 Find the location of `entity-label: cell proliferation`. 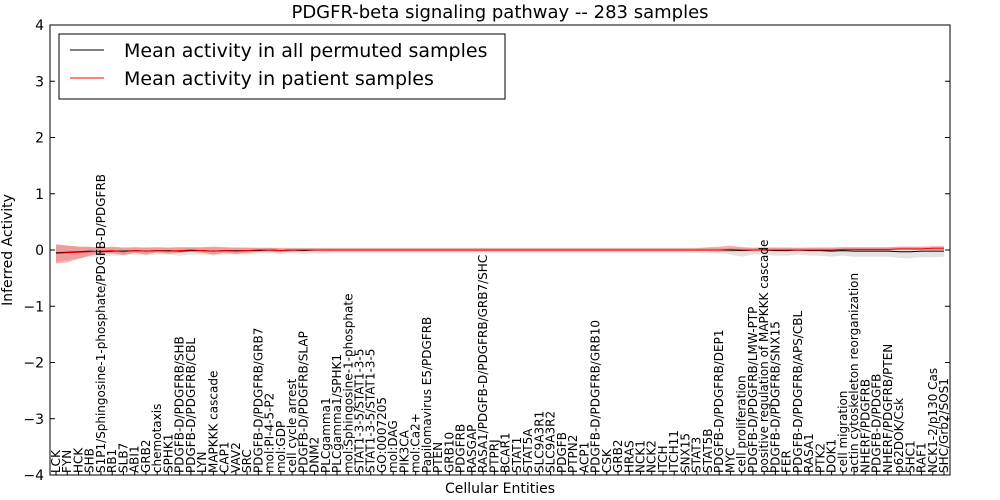

entity-label: cell proliferation is located at coordinates (742, 424).